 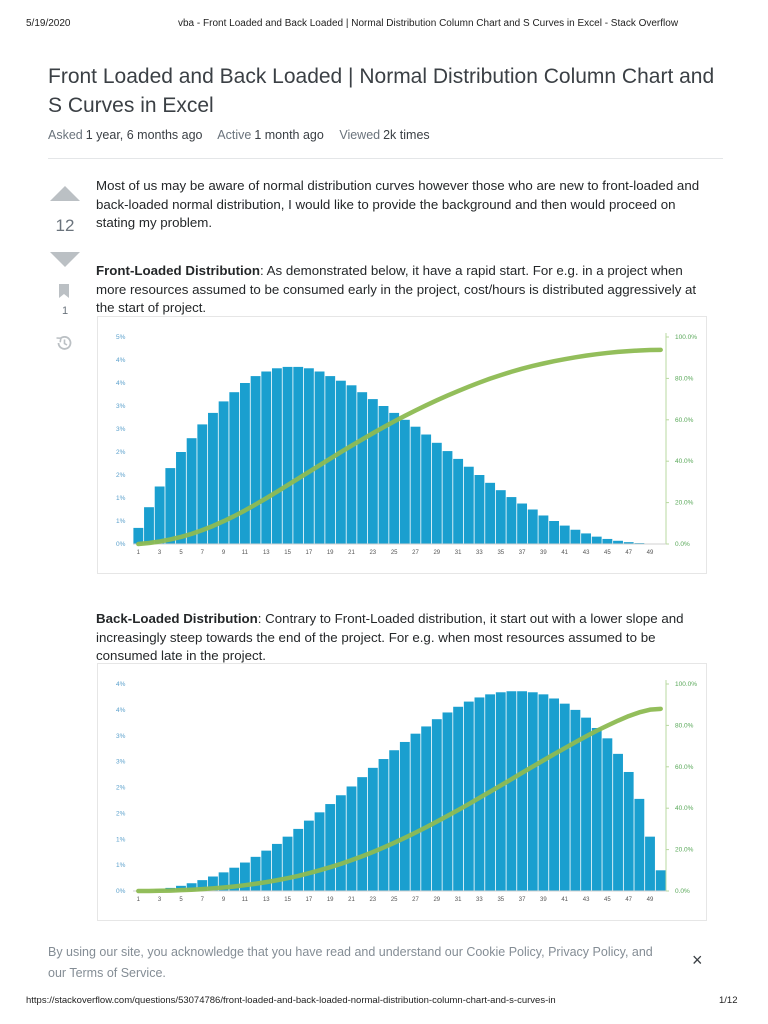 What do you see at coordinates (686, 337) in the screenshot?
I see `y-right-tick-label: 100.0%` at bounding box center [686, 337].